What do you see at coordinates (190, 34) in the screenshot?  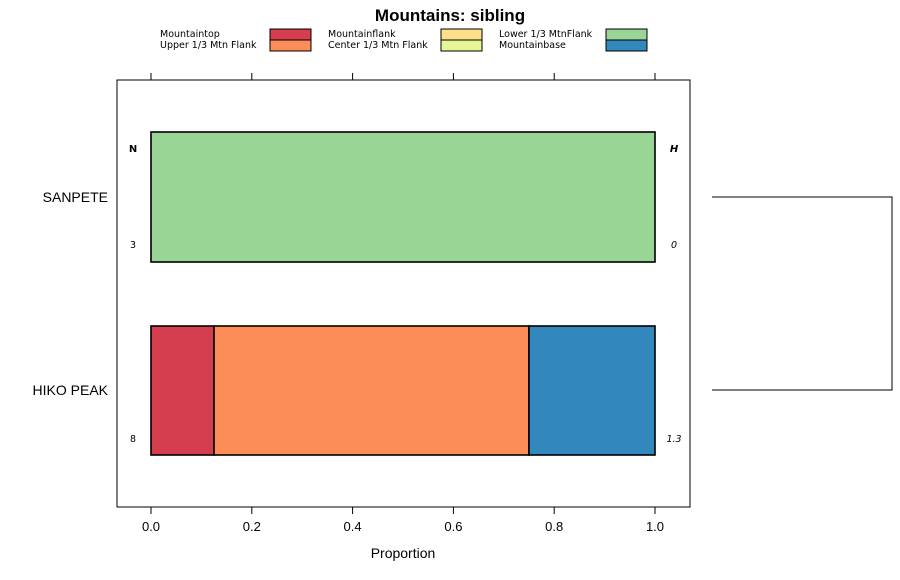 I see `legend-label: Mountaintop` at bounding box center [190, 34].